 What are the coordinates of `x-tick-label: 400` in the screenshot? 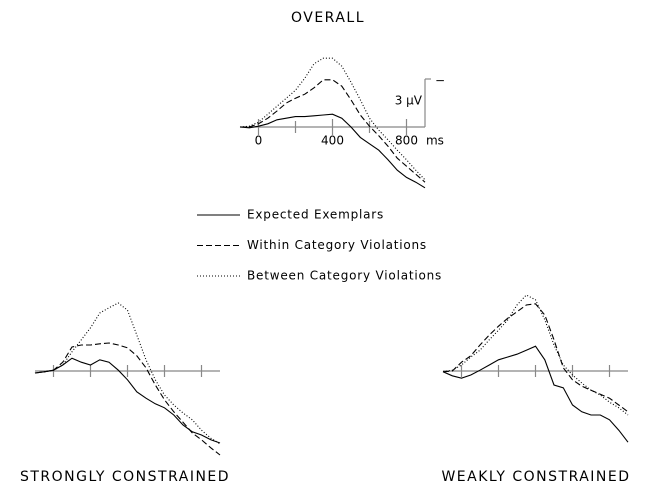 It's located at (332, 141).